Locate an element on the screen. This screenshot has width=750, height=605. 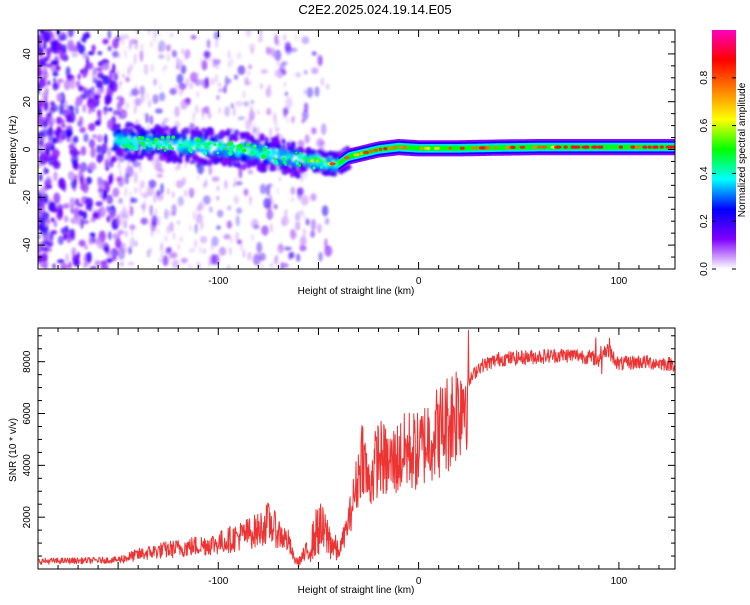
colorbar-tick-label: 0.6 is located at coordinates (704, 125).